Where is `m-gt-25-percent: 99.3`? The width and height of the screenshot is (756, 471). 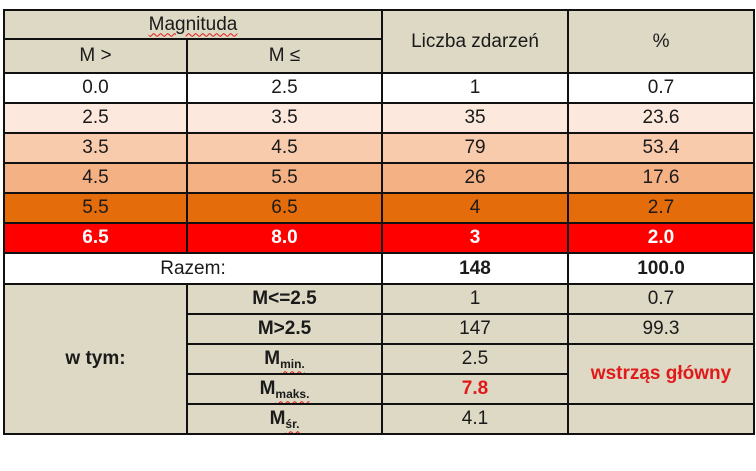 m-gt-25-percent: 99.3 is located at coordinates (661, 329).